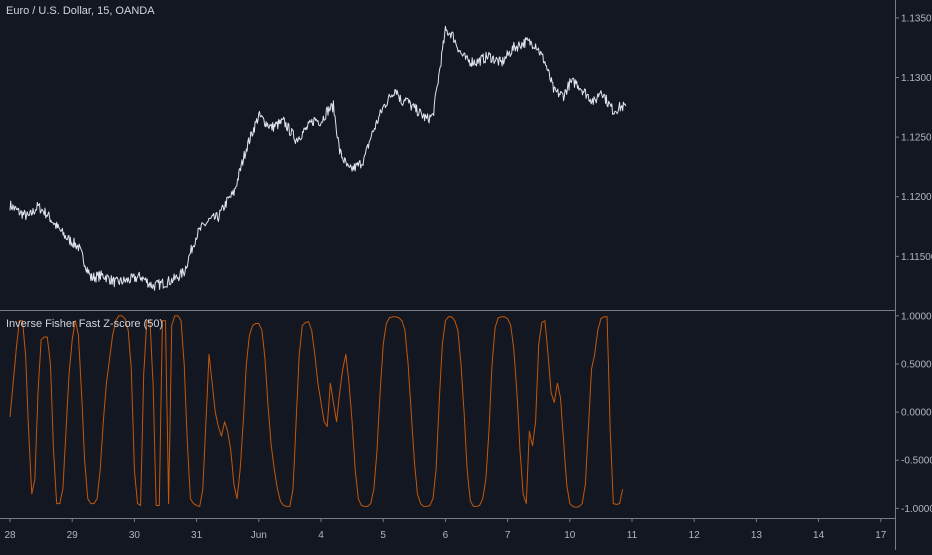 The width and height of the screenshot is (932, 555). What do you see at coordinates (259, 535) in the screenshot?
I see `time-axis-tick-label: Jun` at bounding box center [259, 535].